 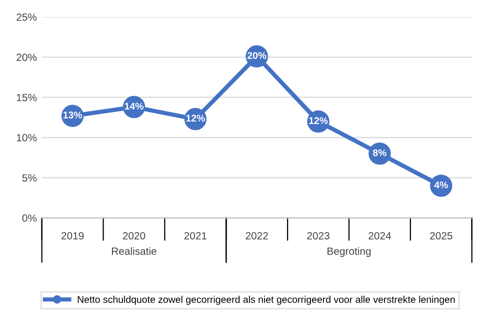 What do you see at coordinates (29, 218) in the screenshot?
I see `y-tick-label: 0%` at bounding box center [29, 218].